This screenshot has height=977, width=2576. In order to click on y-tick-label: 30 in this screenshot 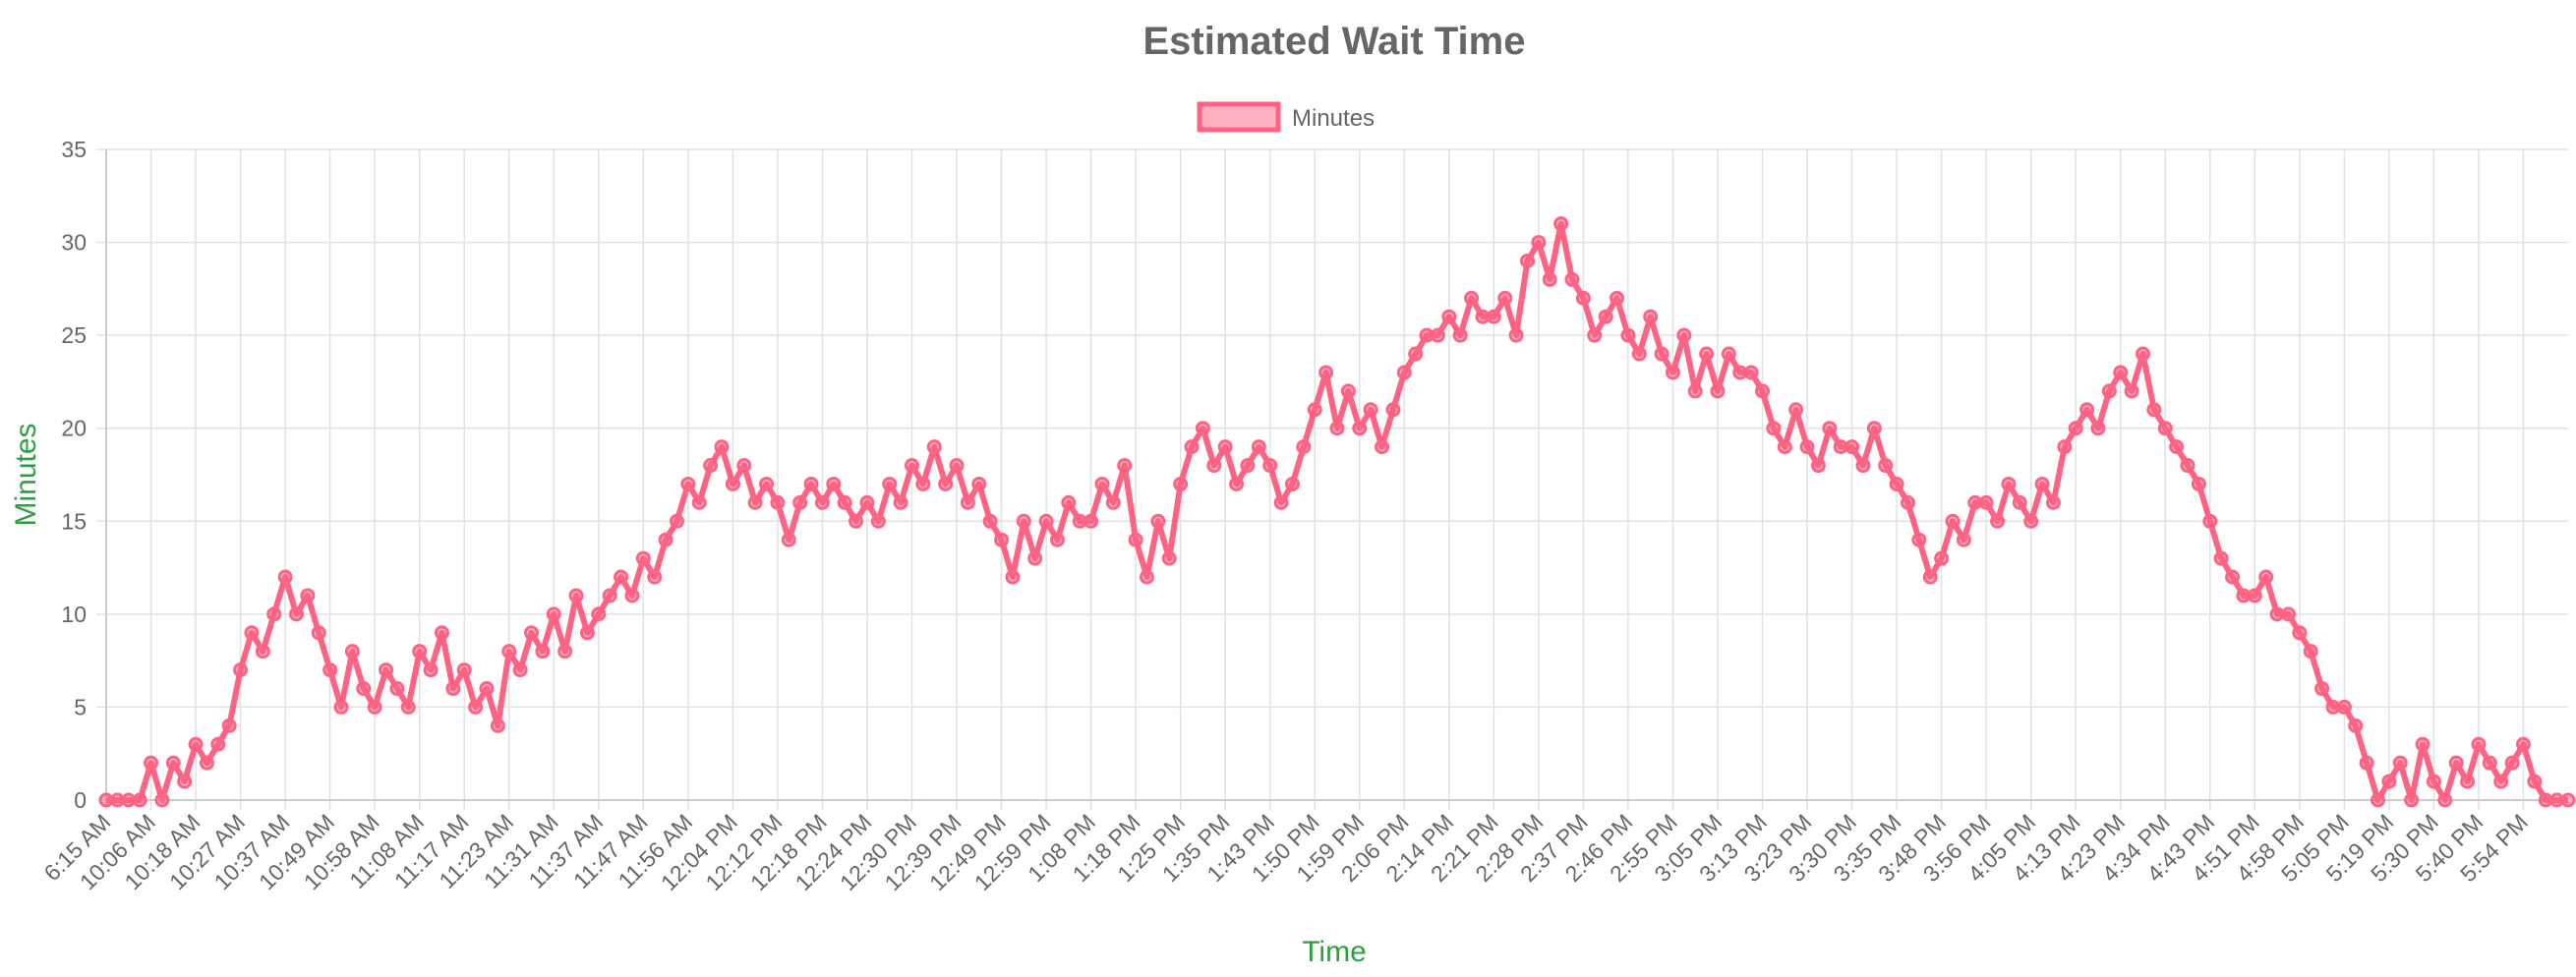, I will do `click(74, 243)`.